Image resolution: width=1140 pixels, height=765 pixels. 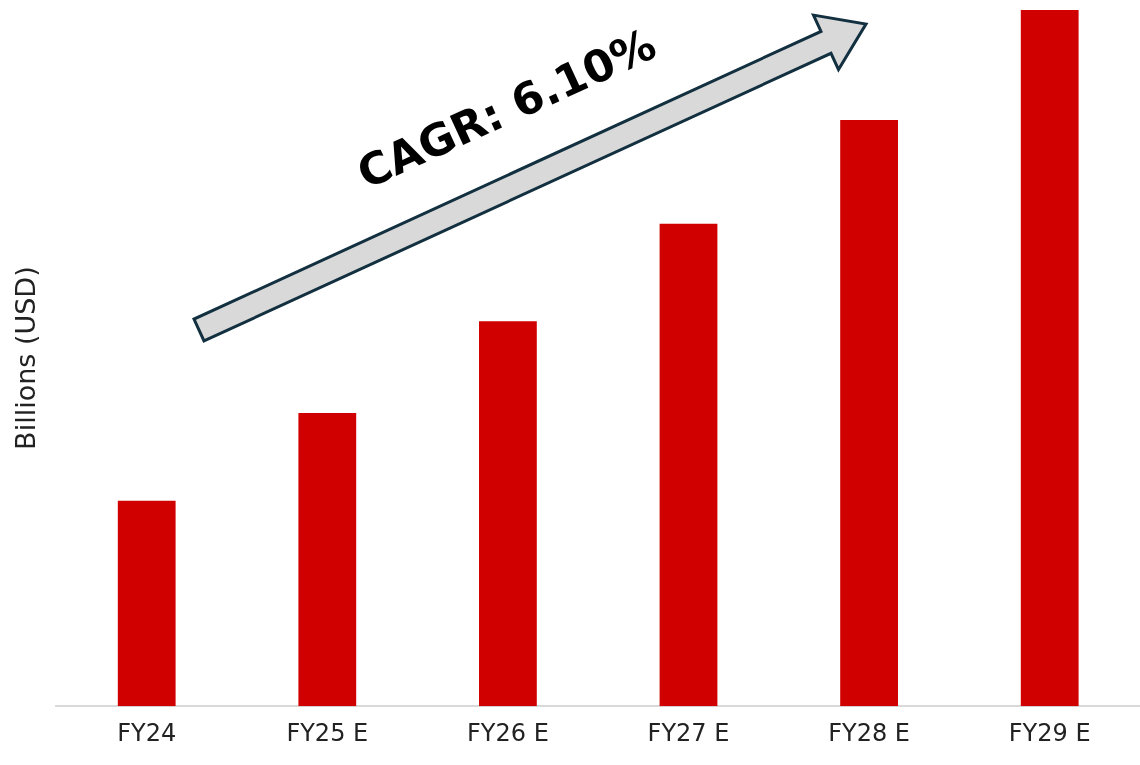 What do you see at coordinates (869, 732) in the screenshot?
I see `x-tick-label: FY28 E` at bounding box center [869, 732].